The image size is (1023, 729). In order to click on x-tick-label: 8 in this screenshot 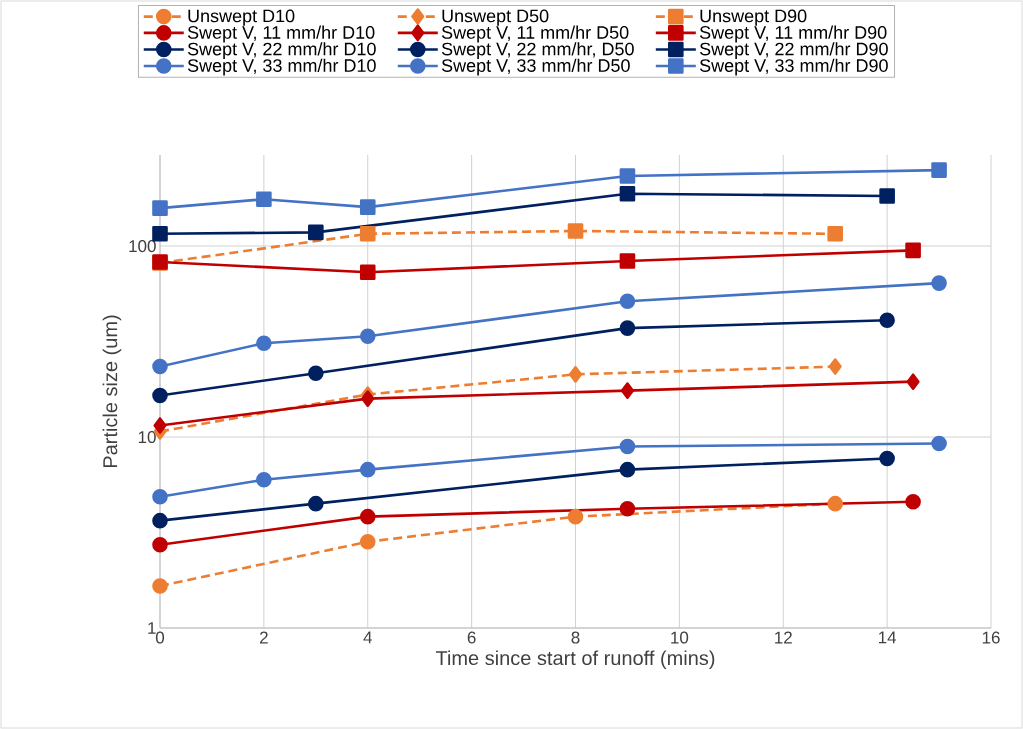, I will do `click(575, 637)`.